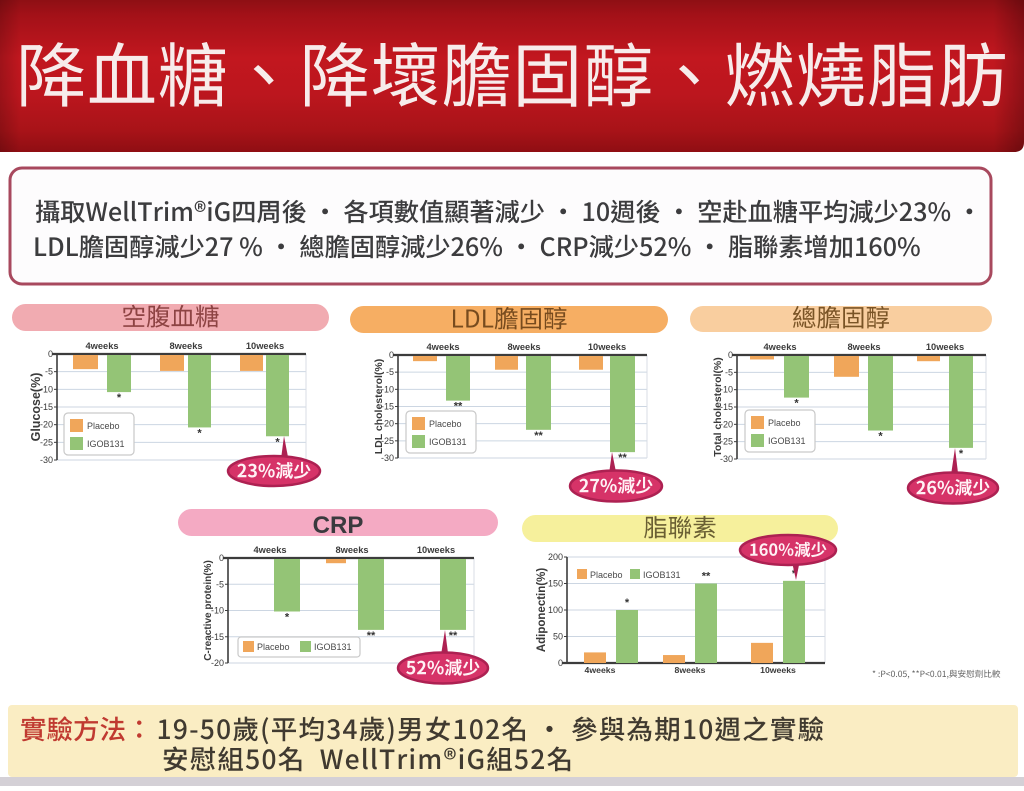 This screenshot has height=791, width=1024. Describe the element at coordinates (36, 407) in the screenshot. I see `svg-text: Glucose(%)` at that location.